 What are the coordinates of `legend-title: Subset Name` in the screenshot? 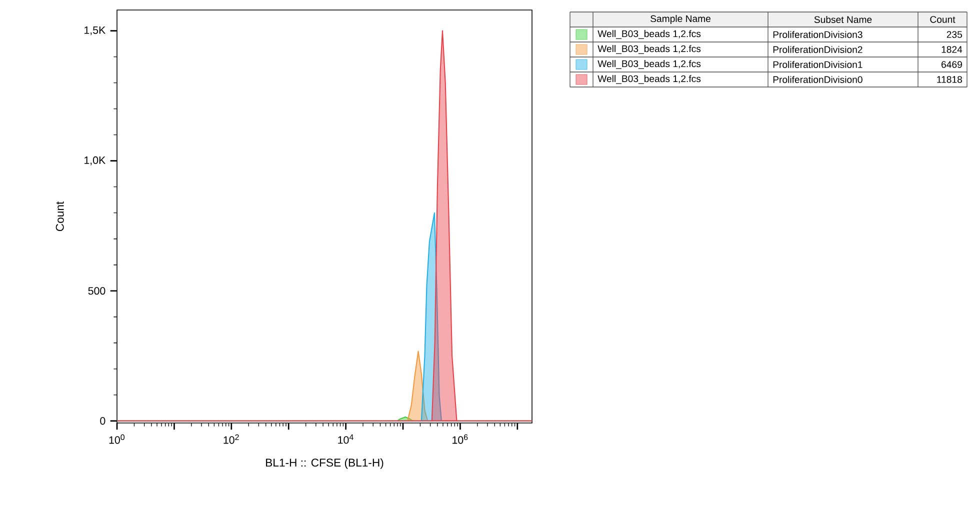 It's located at (843, 19).